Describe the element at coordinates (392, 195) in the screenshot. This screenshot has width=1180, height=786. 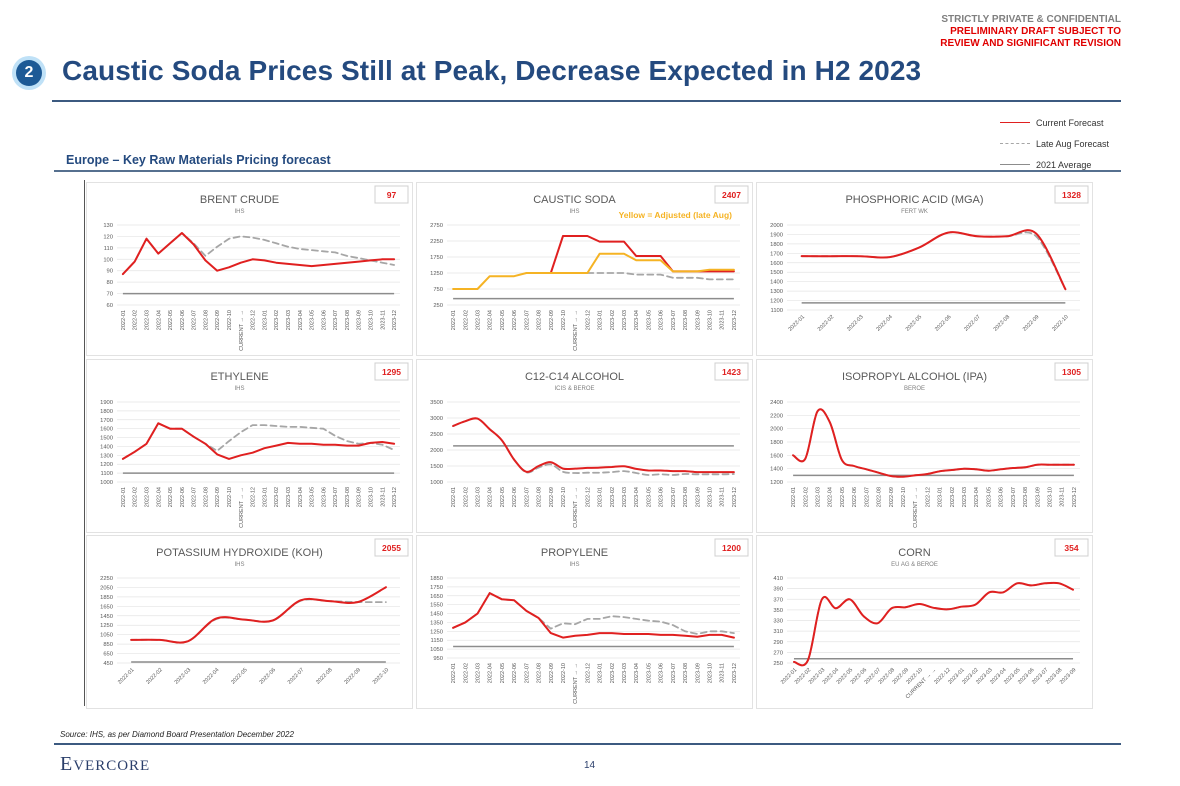
I see `chart-badge-value: 97` at that location.